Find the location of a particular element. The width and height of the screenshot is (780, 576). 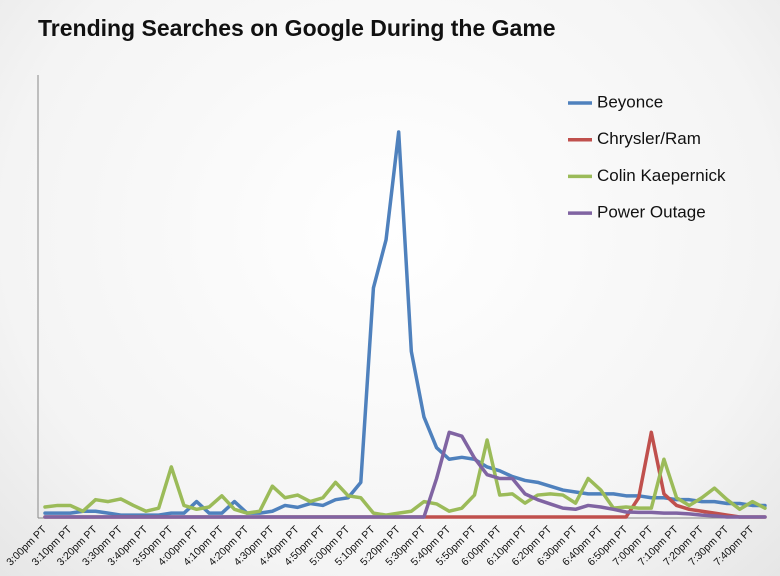

legend-label: Colin Kaepernick is located at coordinates (661, 175).